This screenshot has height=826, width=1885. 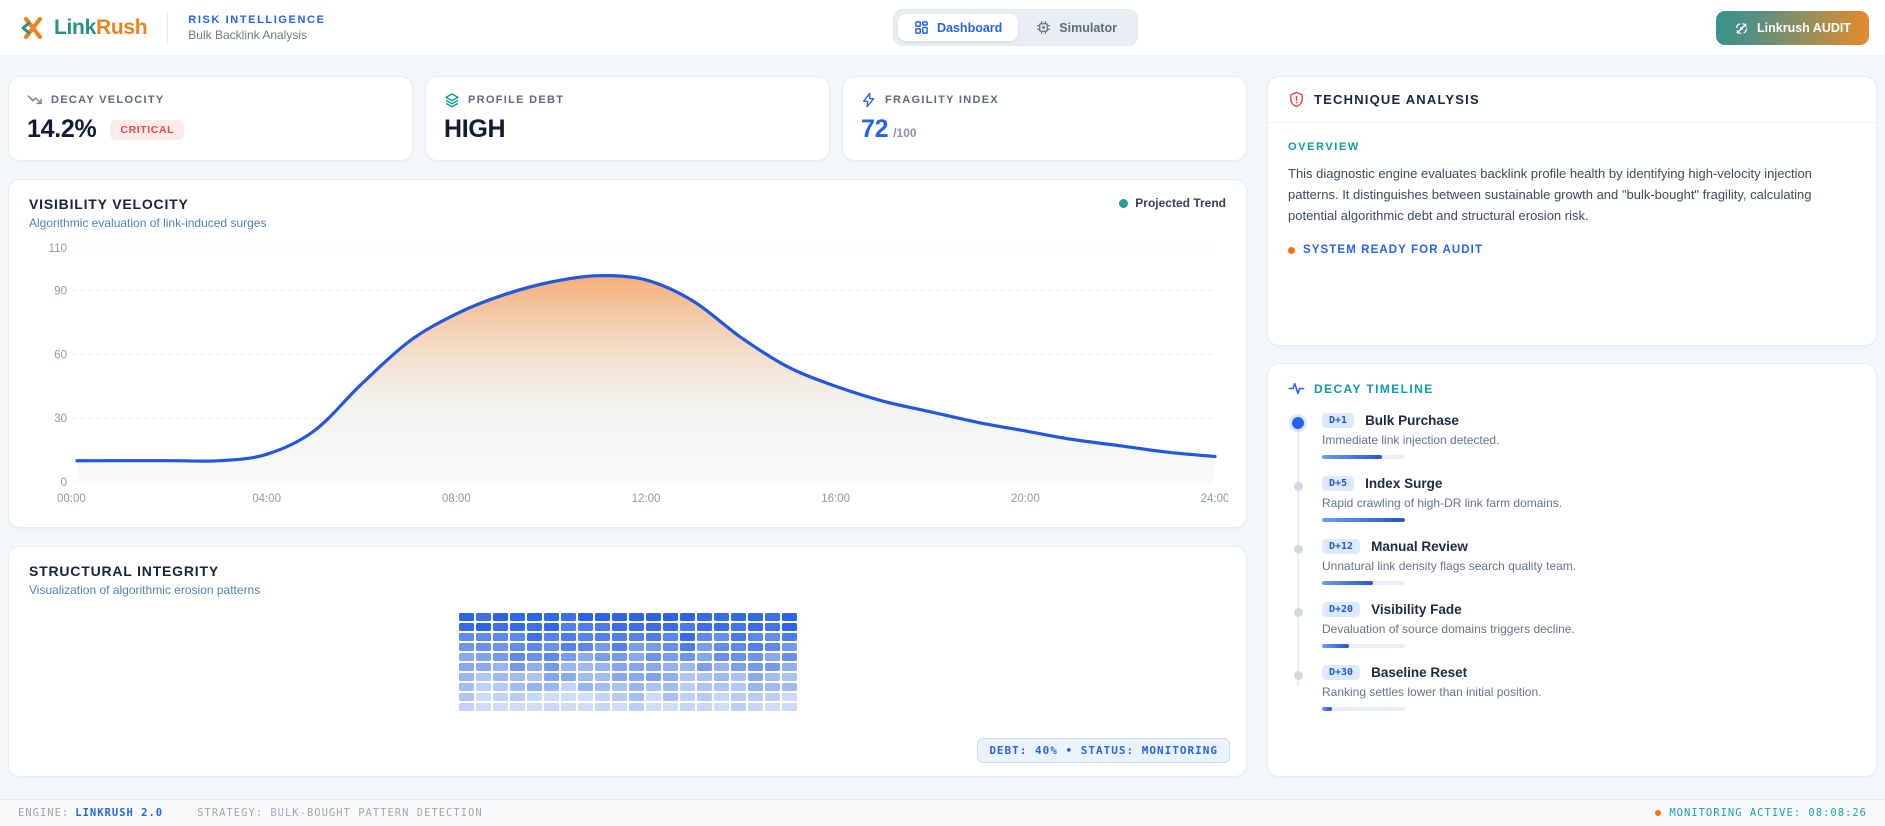 I want to click on audit-scan-icon, so click(x=1741, y=28).